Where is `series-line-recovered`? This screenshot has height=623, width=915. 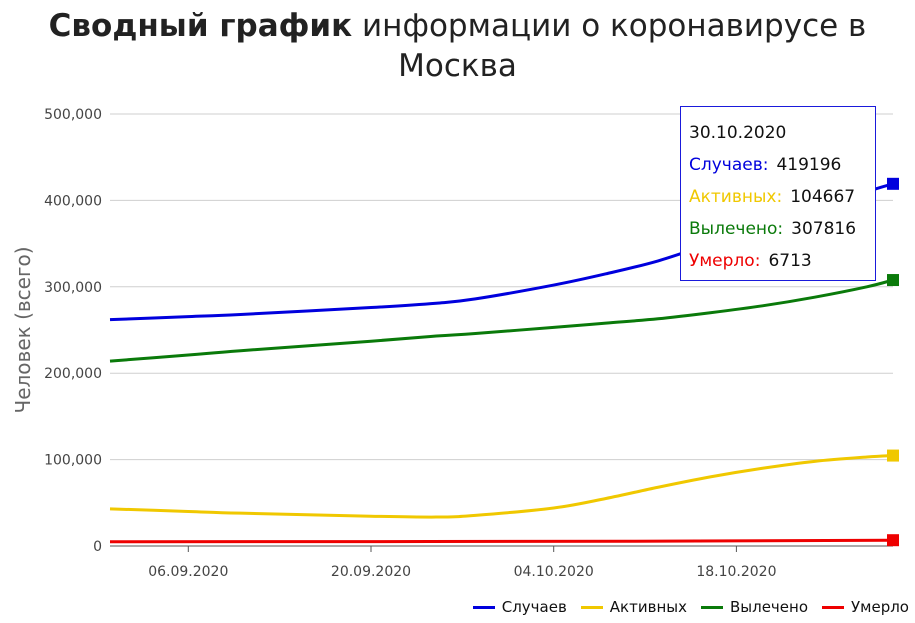 series-line-recovered is located at coordinates (501, 320).